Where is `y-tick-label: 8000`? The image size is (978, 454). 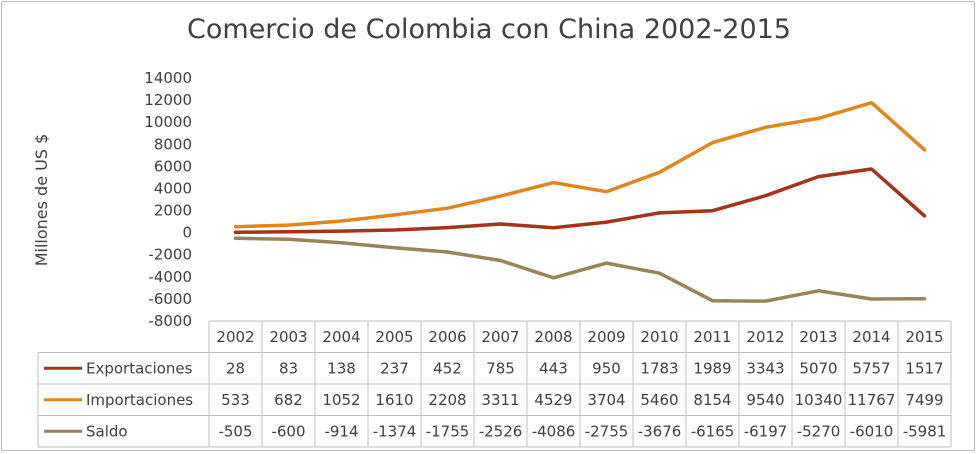
y-tick-label: 8000 is located at coordinates (173, 144).